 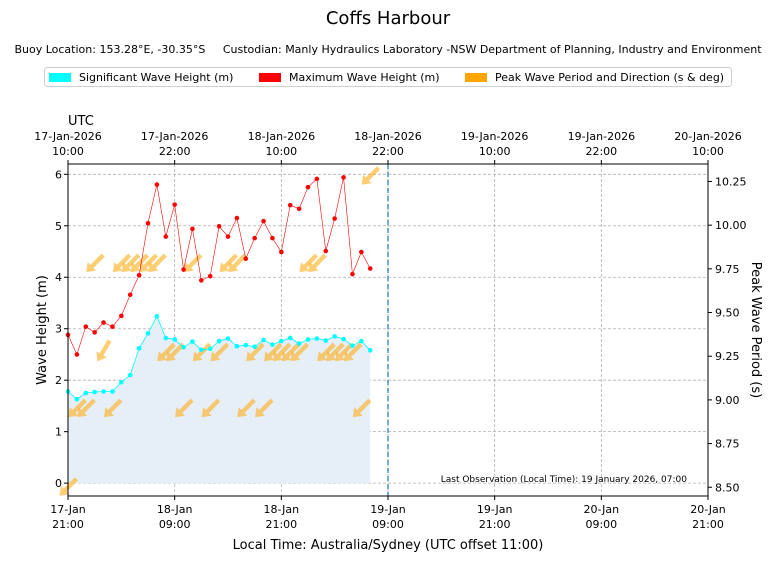 I want to click on y2-tick-label: 10.00, so click(x=731, y=225).